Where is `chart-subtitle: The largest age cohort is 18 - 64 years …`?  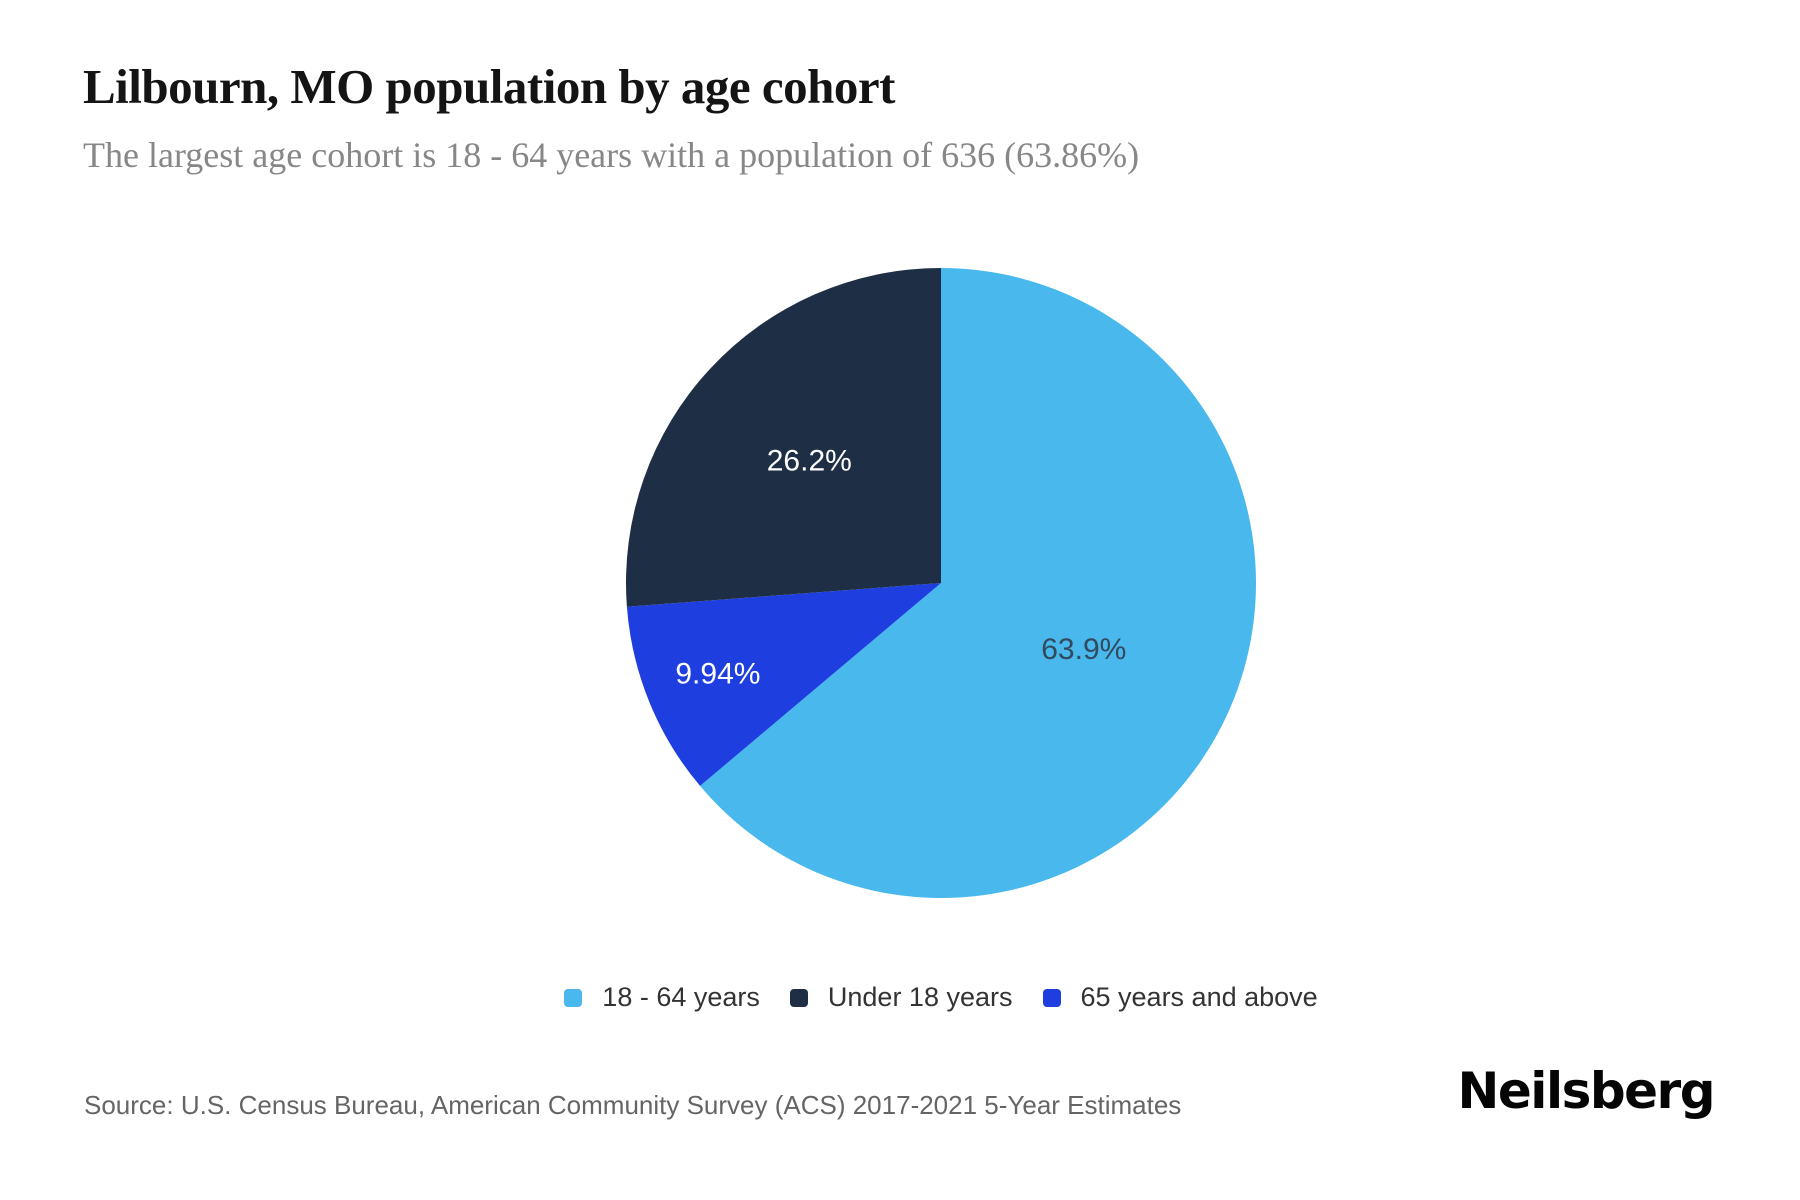
chart-subtitle: The largest age cohort is 18 - 64 years … is located at coordinates (611, 155).